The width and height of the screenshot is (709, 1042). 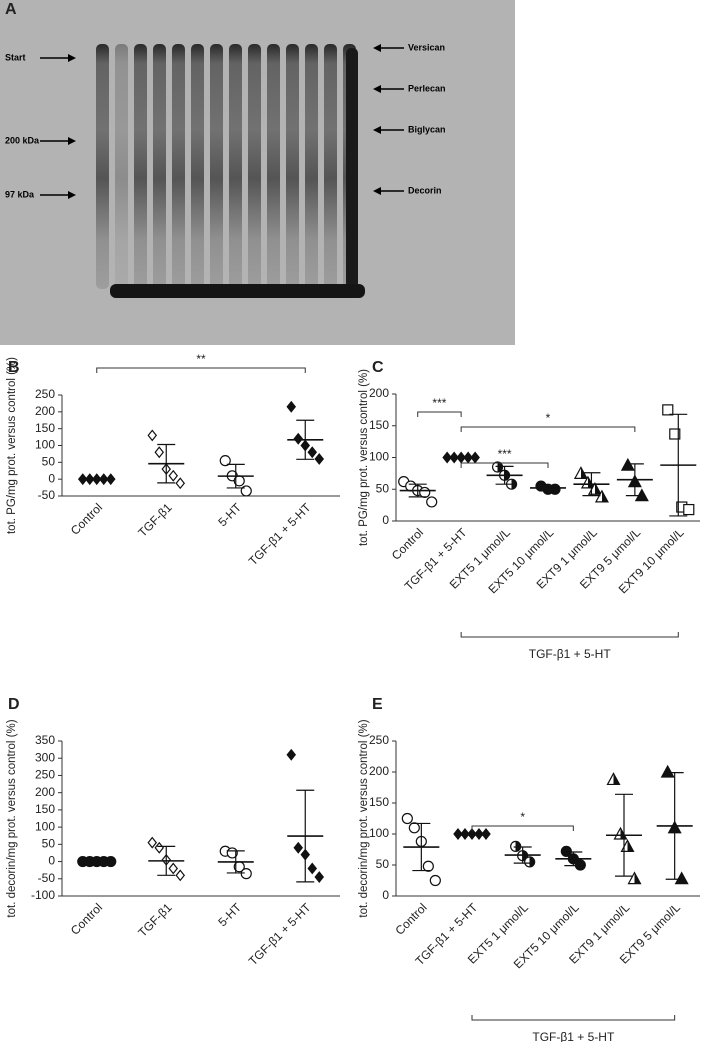 I want to click on gel-label: 200 kDa, so click(x=22, y=140).